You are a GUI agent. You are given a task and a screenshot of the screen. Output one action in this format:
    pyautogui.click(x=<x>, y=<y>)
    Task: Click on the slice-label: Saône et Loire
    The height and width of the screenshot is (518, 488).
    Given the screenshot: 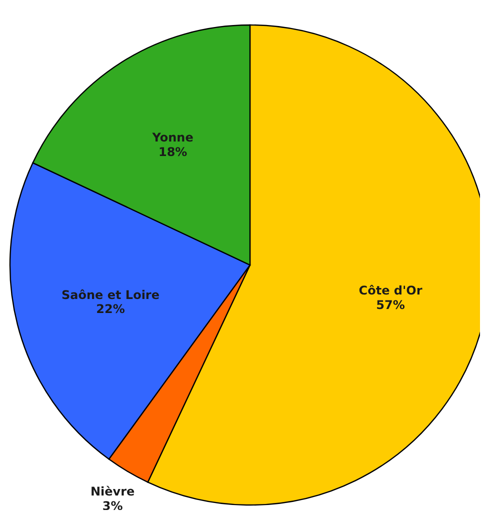 What is the action you would take?
    pyautogui.click(x=111, y=295)
    